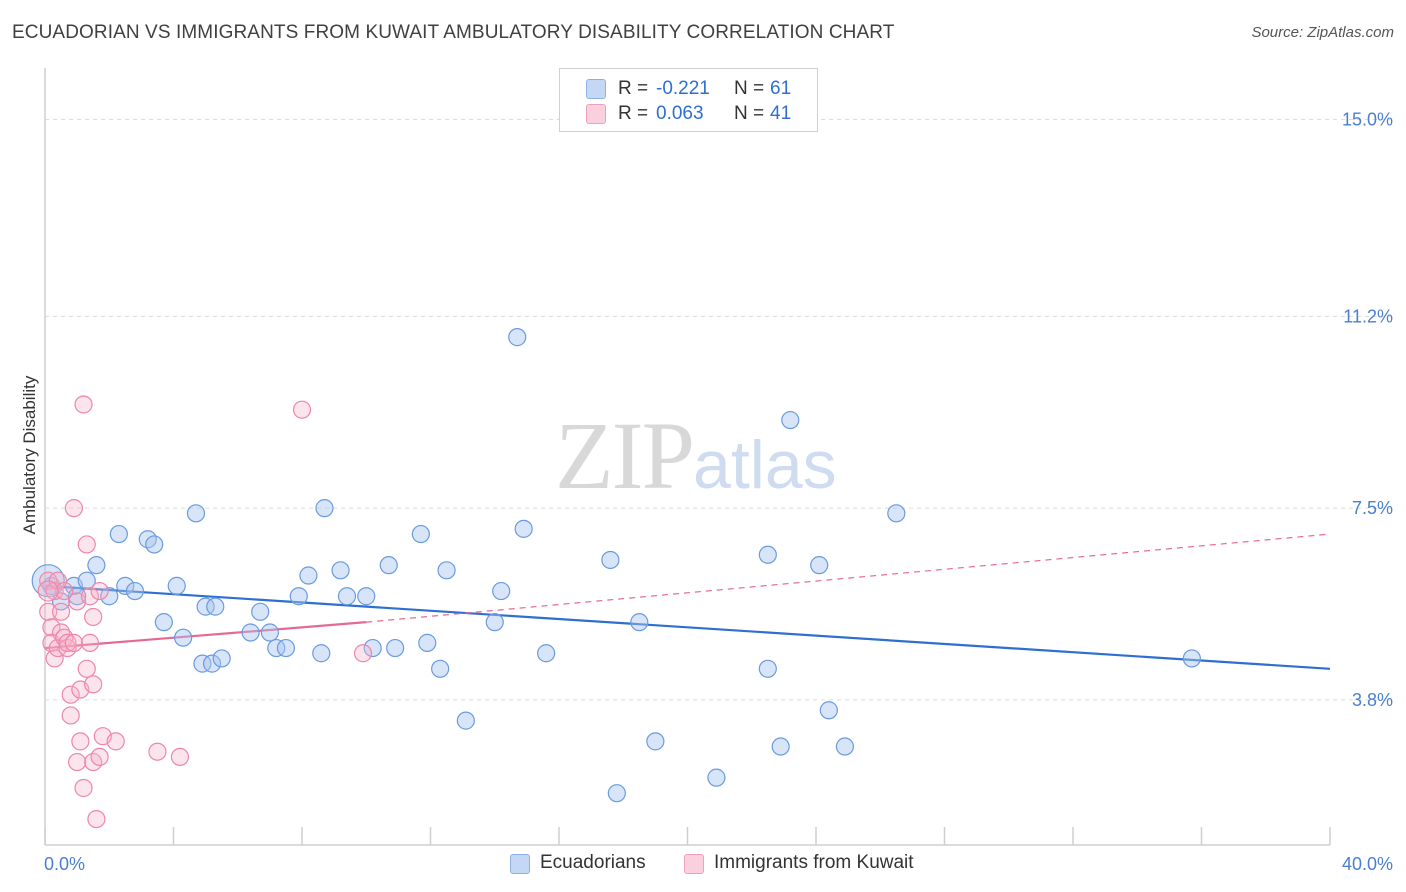 Image resolution: width=1406 pixels, height=892 pixels. I want to click on watermark: ZIPatlas, so click(696, 455).